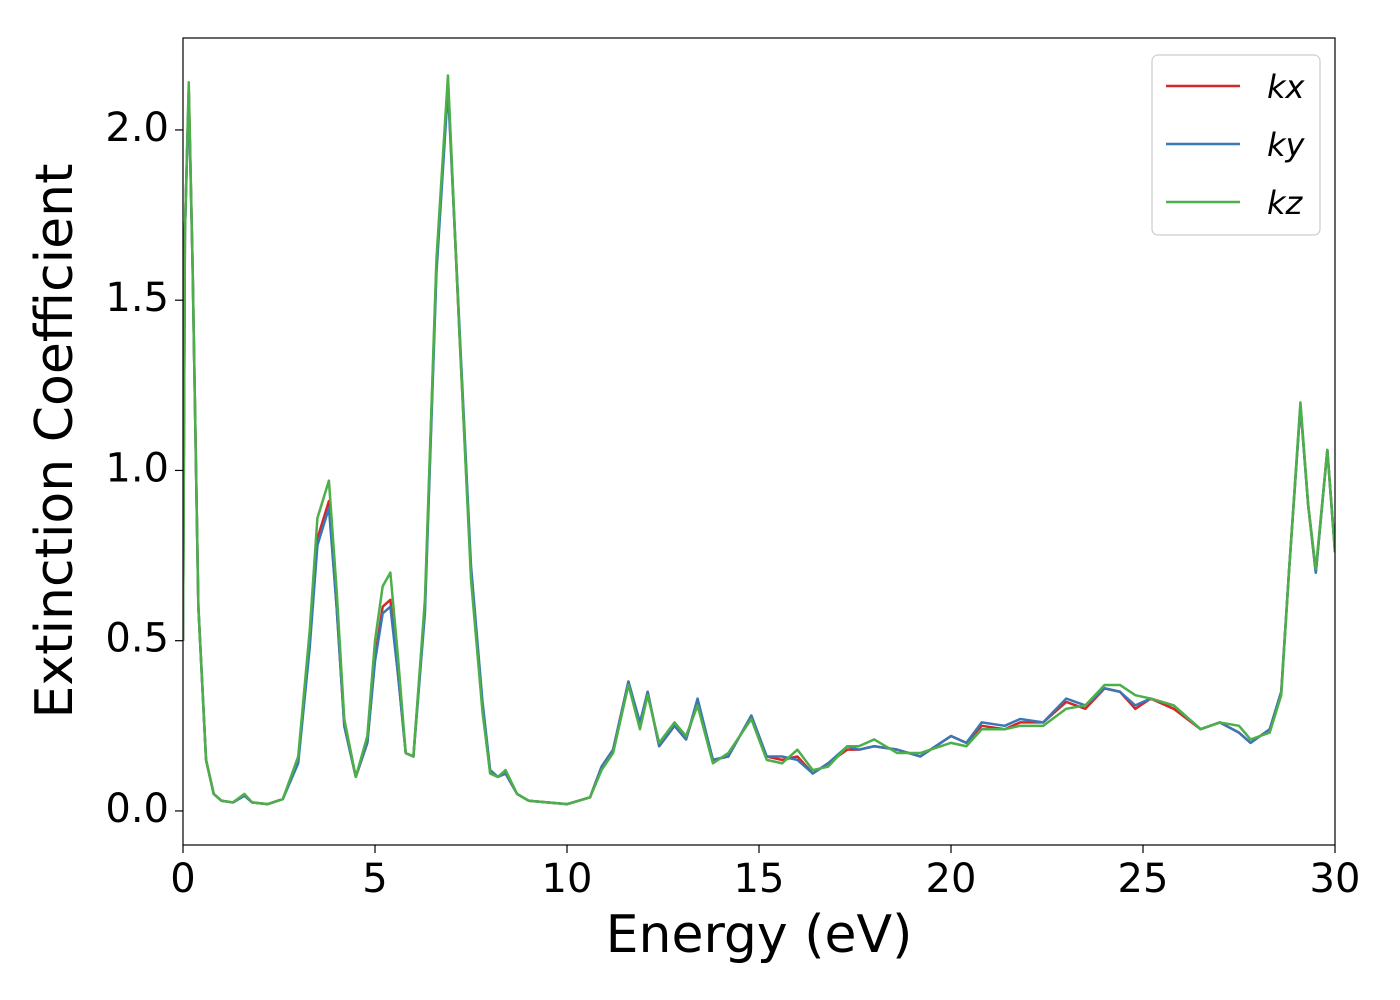 The image size is (1400, 1000). Describe the element at coordinates (55, 441) in the screenshot. I see `y-axis-label: Extinction Coefficient` at that location.